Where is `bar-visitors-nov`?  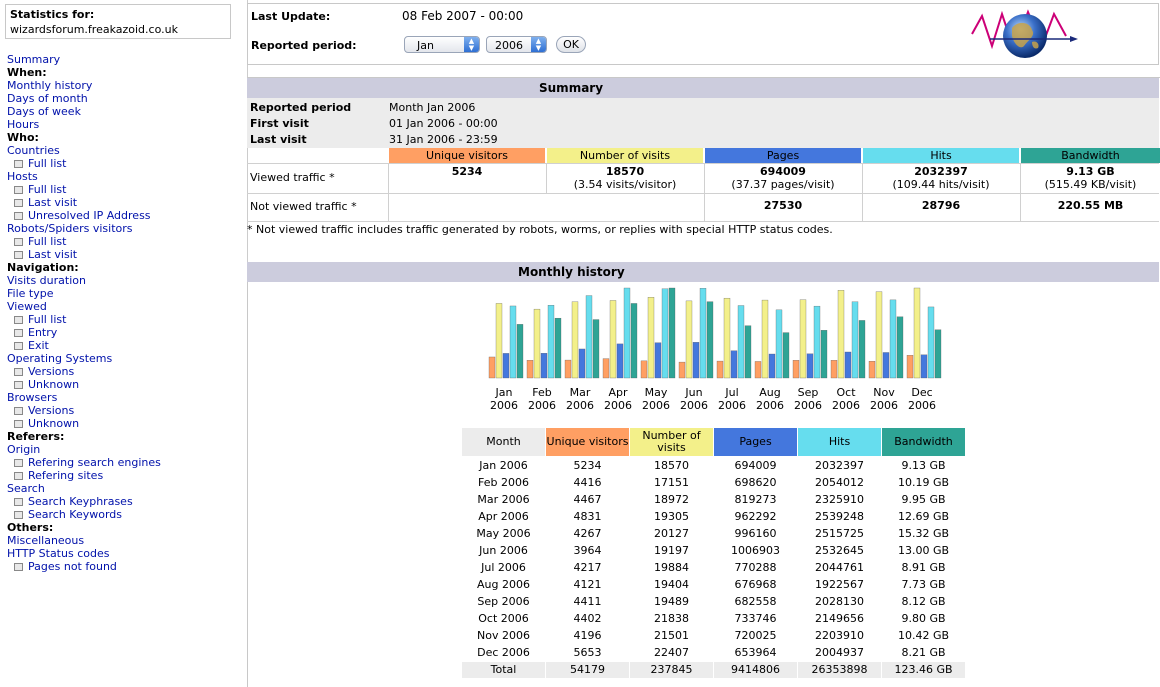 bar-visitors-nov is located at coordinates (872, 369).